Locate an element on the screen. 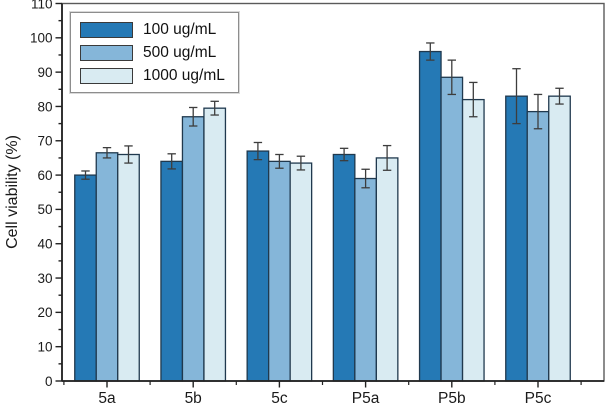 Image resolution: width=611 pixels, height=410 pixels. x-tick-label: P5b is located at coordinates (452, 398).